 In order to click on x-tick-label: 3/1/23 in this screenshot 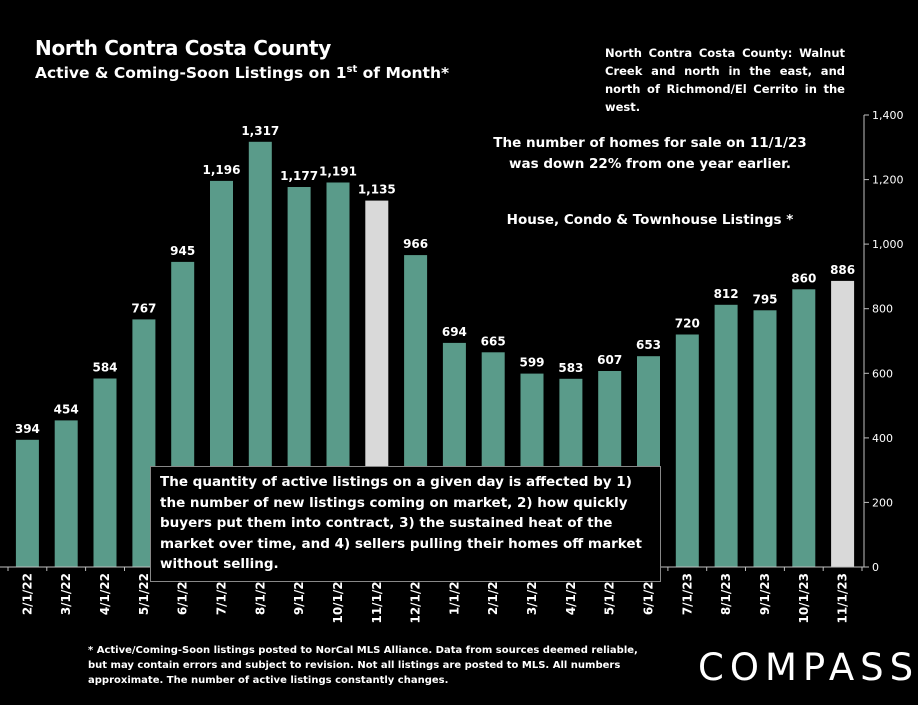, I will do `click(532, 594)`.